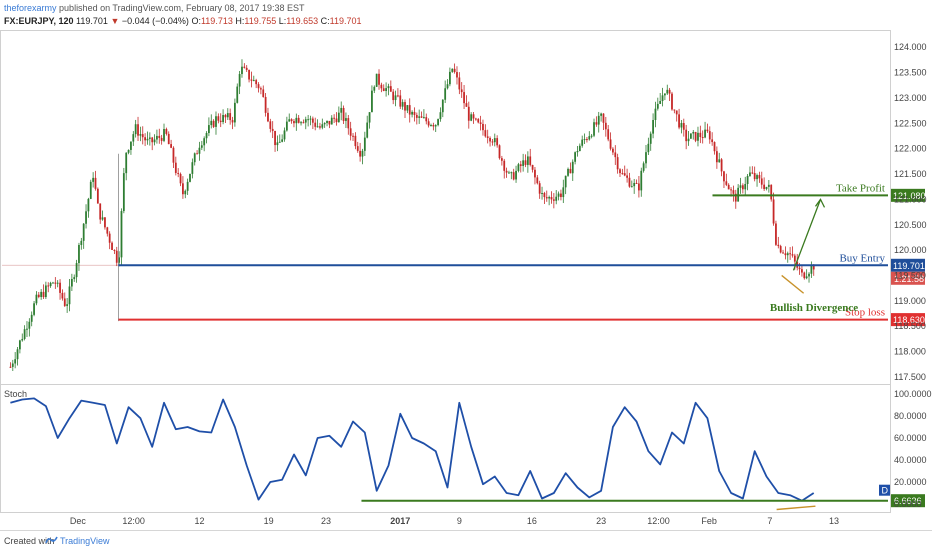  What do you see at coordinates (769, 521) in the screenshot?
I see `time-tick-label: 7` at bounding box center [769, 521].